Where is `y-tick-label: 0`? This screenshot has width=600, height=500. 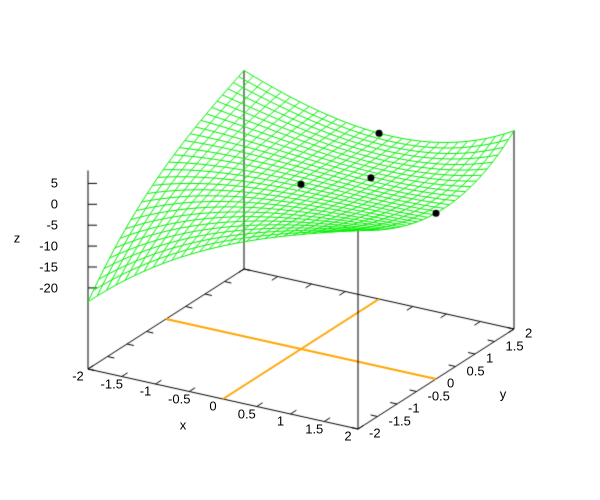 y-tick-label: 0 is located at coordinates (451, 383).